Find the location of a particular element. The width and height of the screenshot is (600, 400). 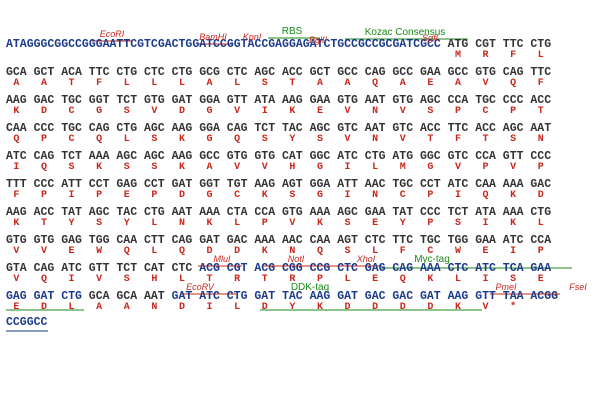

codon: TGG is located at coordinates (99, 240).